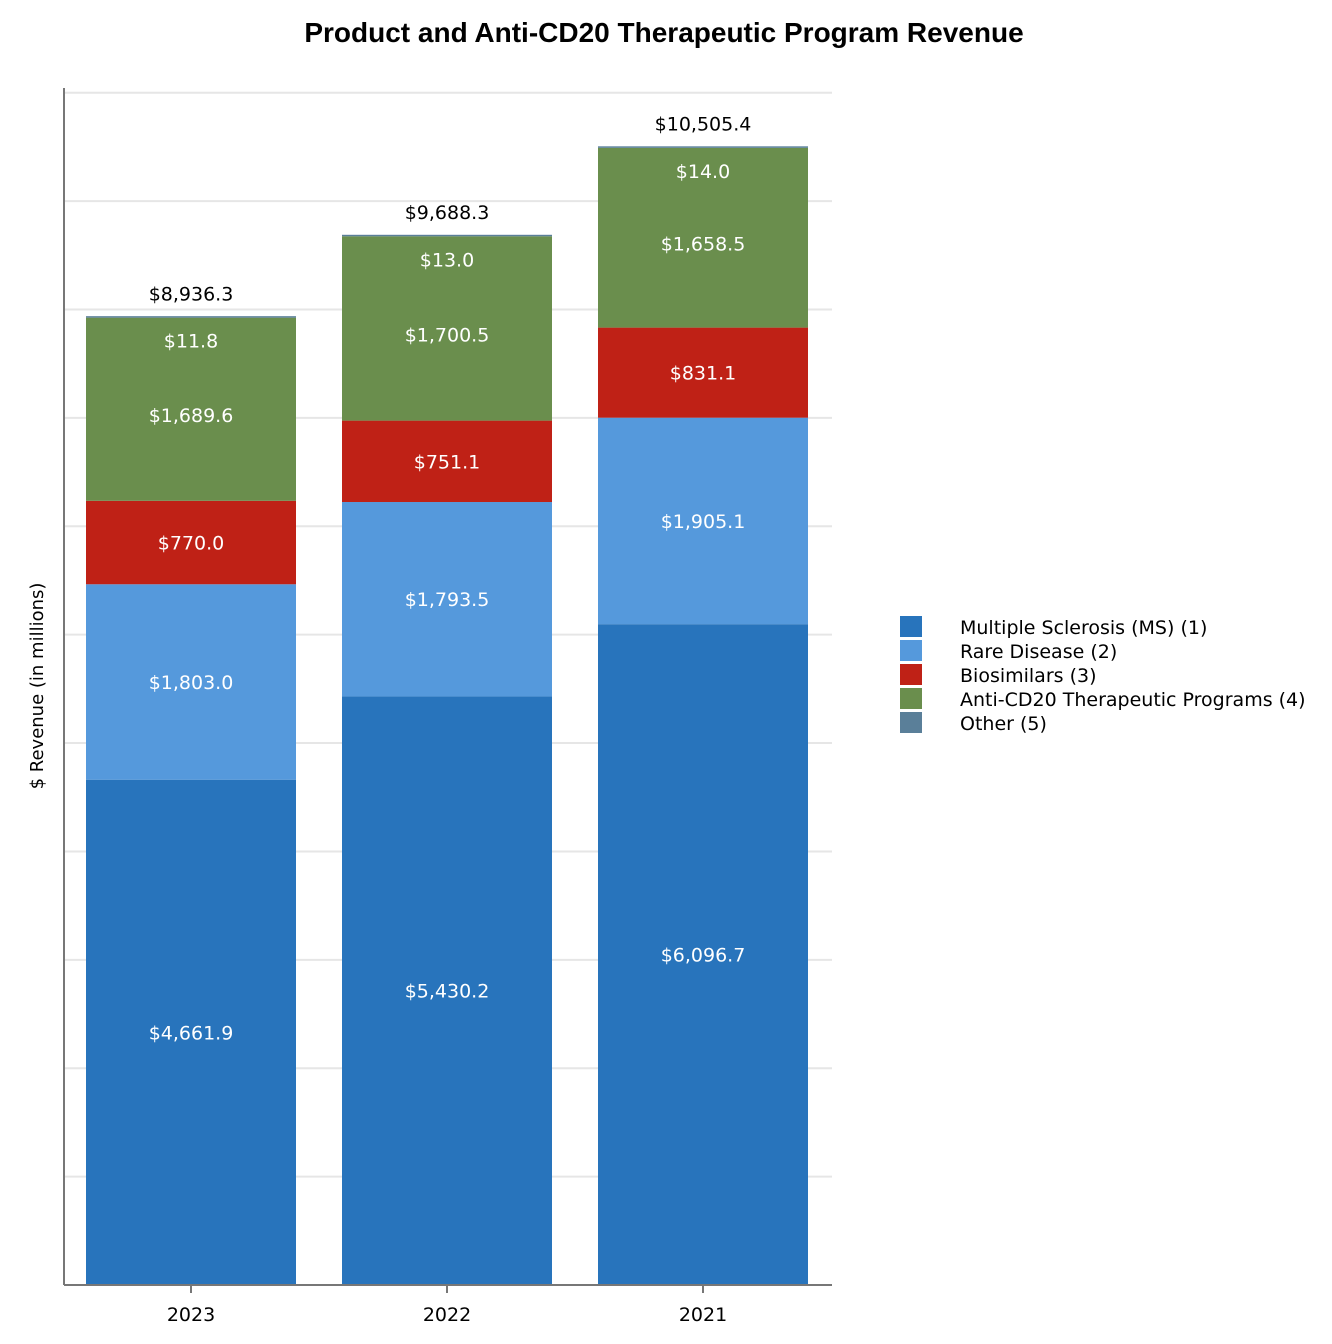  I want to click on bar-total-label: $8,936.3, so click(191, 294).